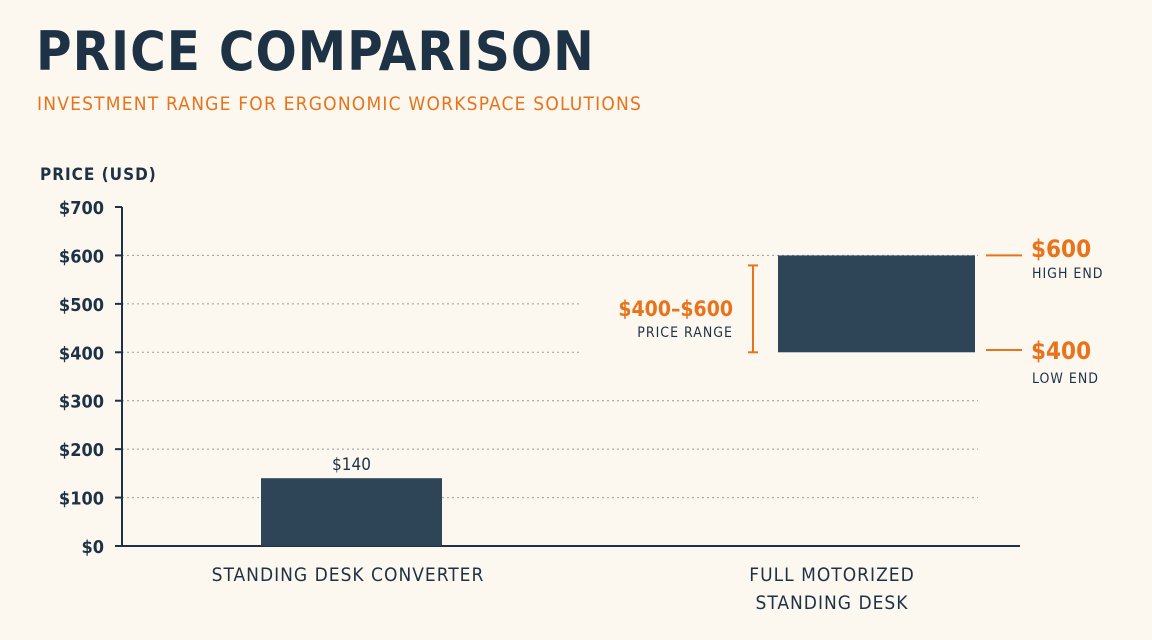  What do you see at coordinates (348, 575) in the screenshot?
I see `category-label: STANDING DESK CONVERTER` at bounding box center [348, 575].